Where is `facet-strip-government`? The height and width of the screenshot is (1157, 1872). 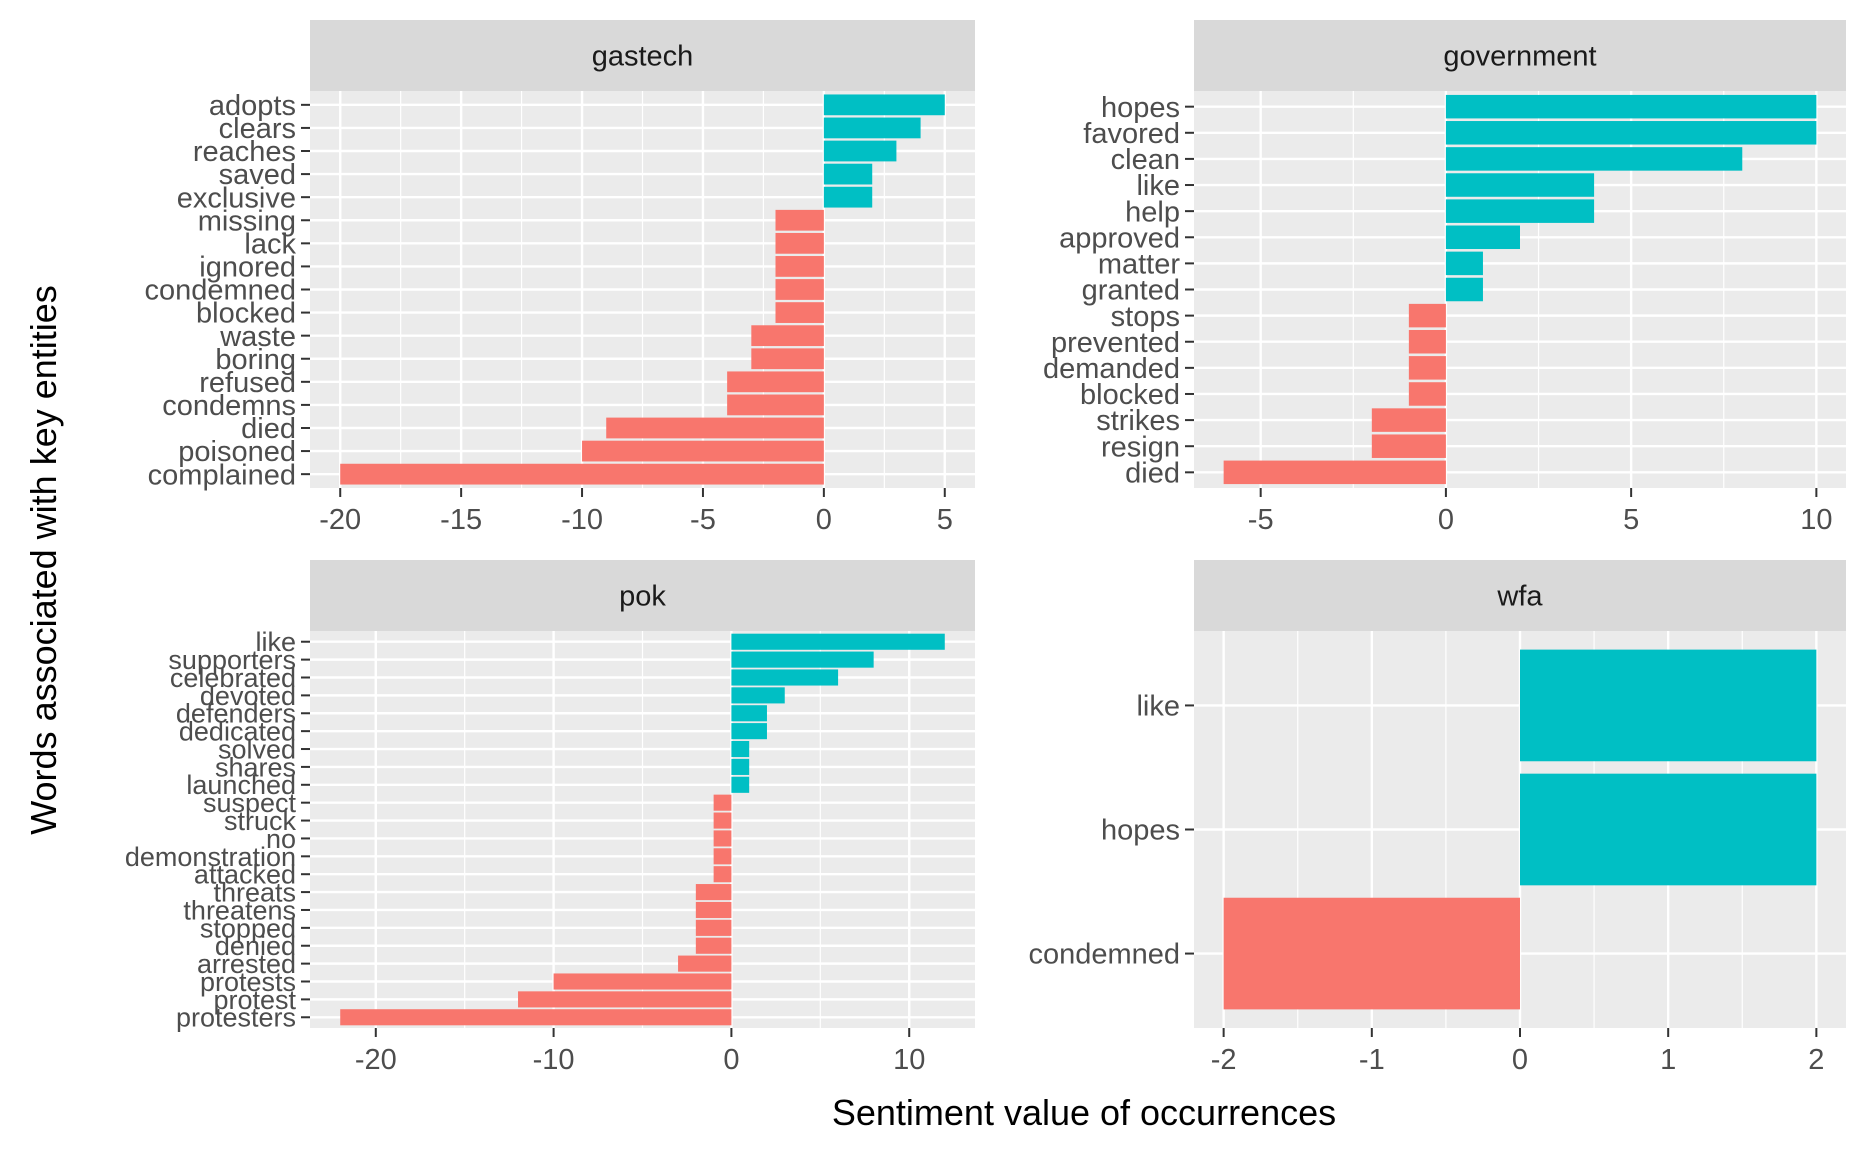 facet-strip-government is located at coordinates (1520, 55).